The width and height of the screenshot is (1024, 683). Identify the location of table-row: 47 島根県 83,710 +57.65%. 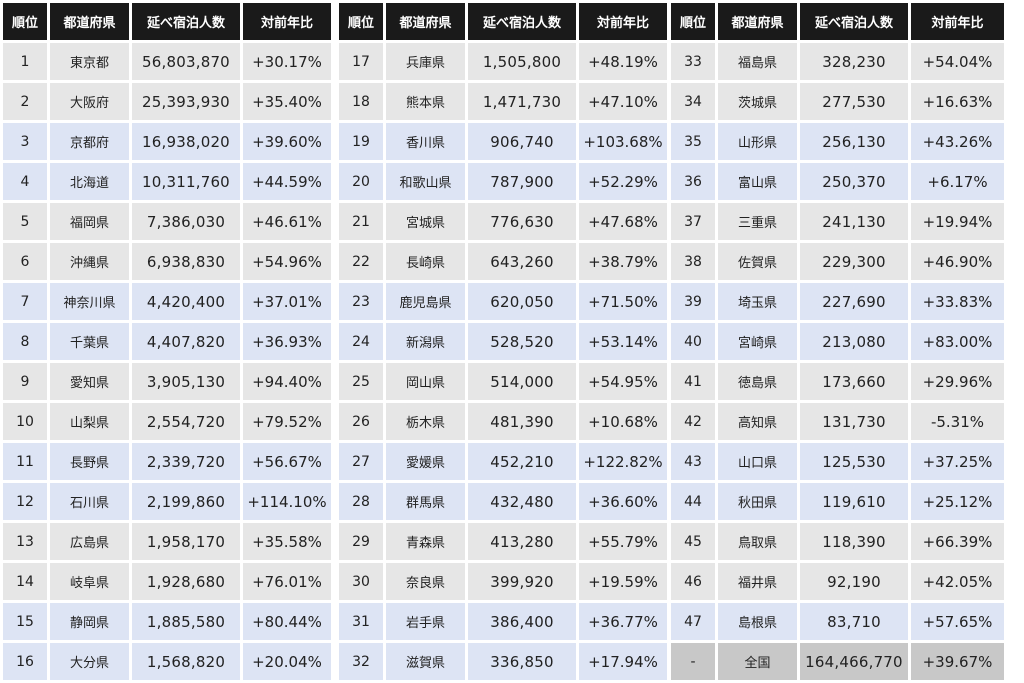
(837, 621).